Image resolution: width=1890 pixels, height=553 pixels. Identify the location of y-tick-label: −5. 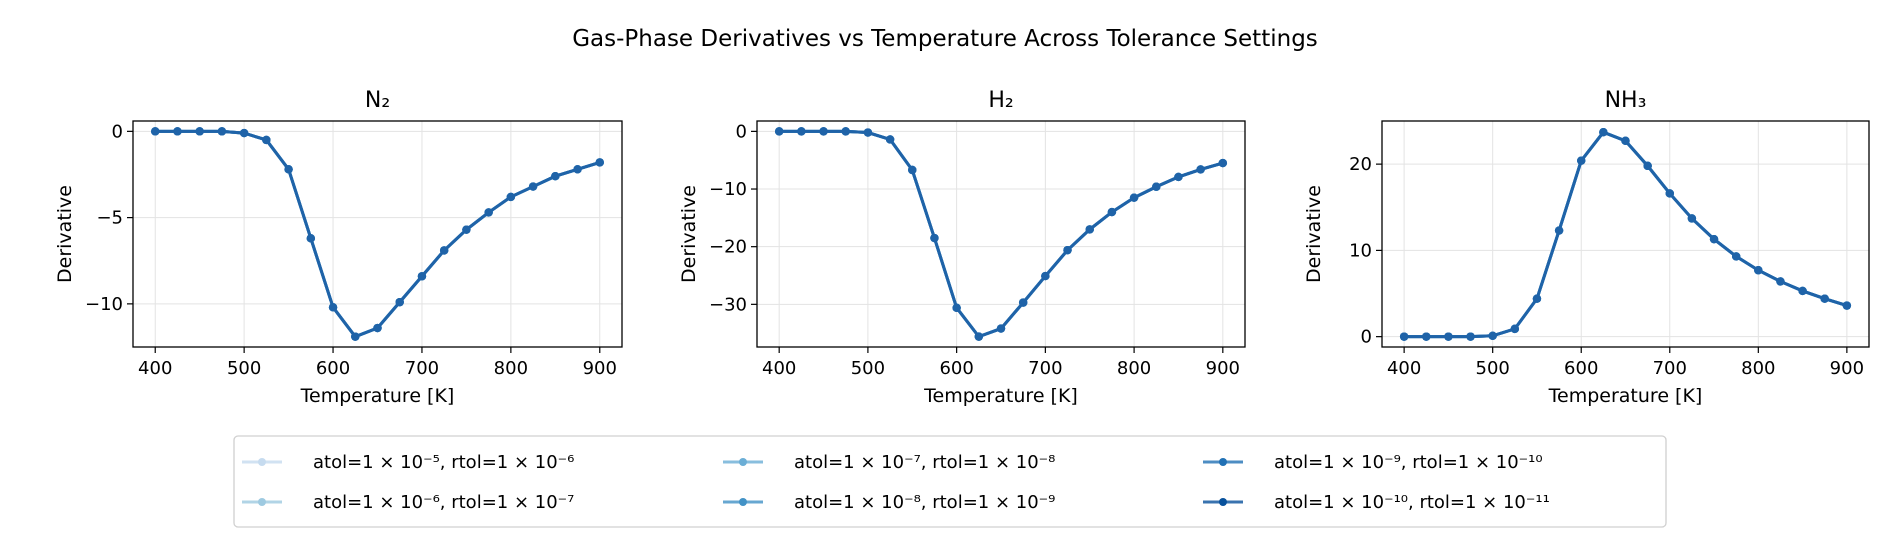
(109, 218).